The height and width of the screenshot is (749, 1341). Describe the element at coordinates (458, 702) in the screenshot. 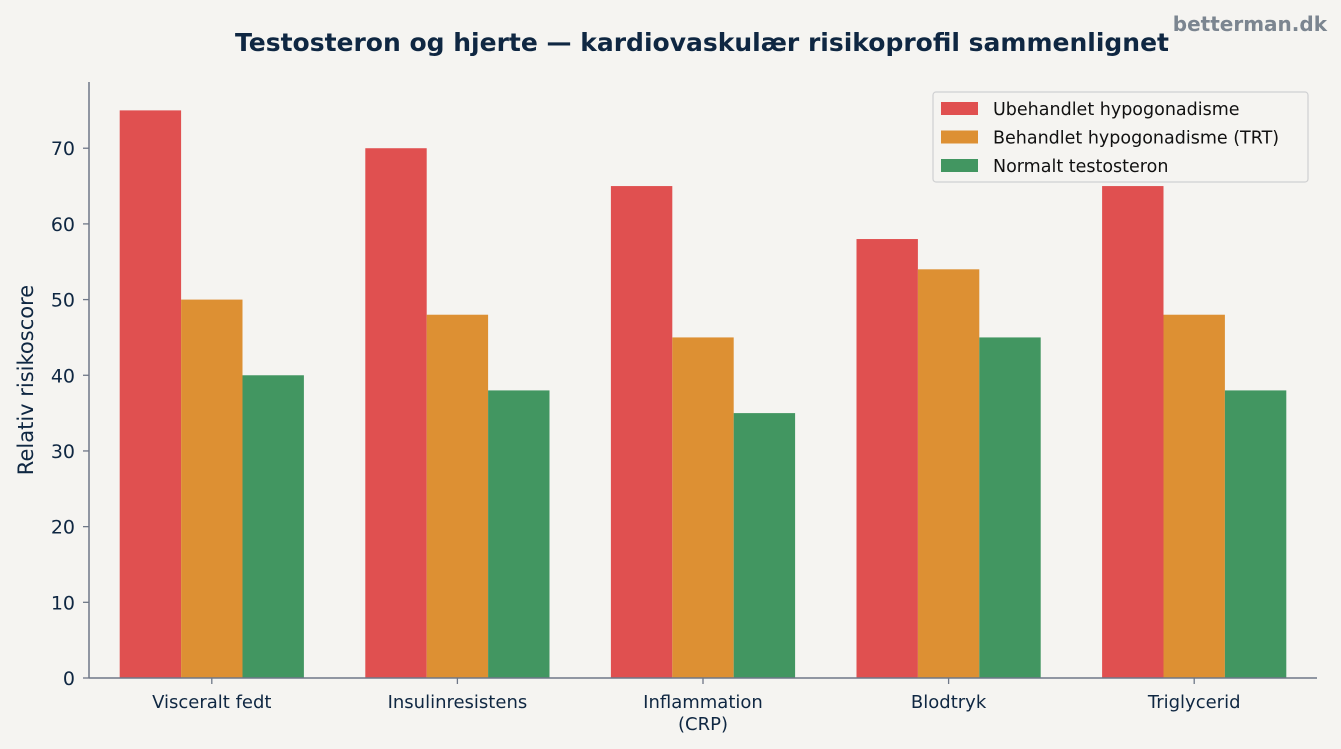

I see `x-tick-label-1: Insulinresistens` at that location.